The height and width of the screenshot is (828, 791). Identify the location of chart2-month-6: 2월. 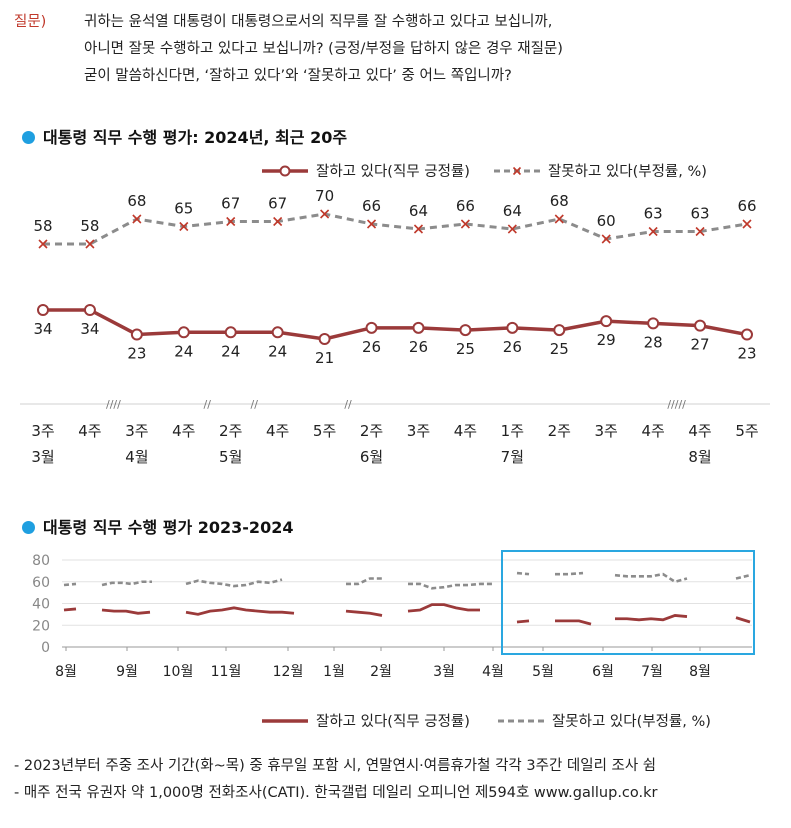
(381, 672).